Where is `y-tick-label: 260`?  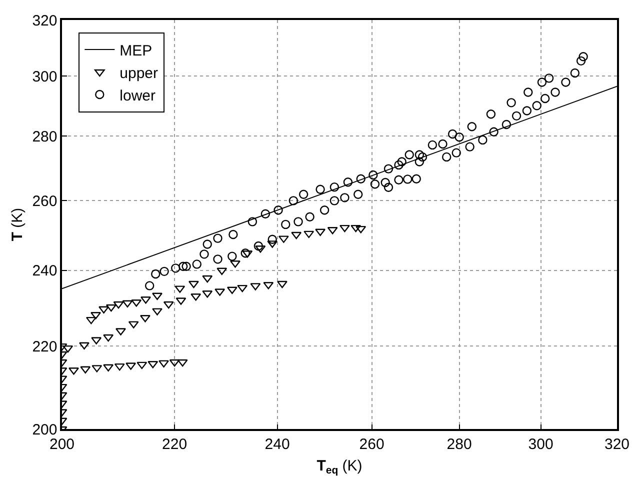 y-tick-label: 260 is located at coordinates (45, 201).